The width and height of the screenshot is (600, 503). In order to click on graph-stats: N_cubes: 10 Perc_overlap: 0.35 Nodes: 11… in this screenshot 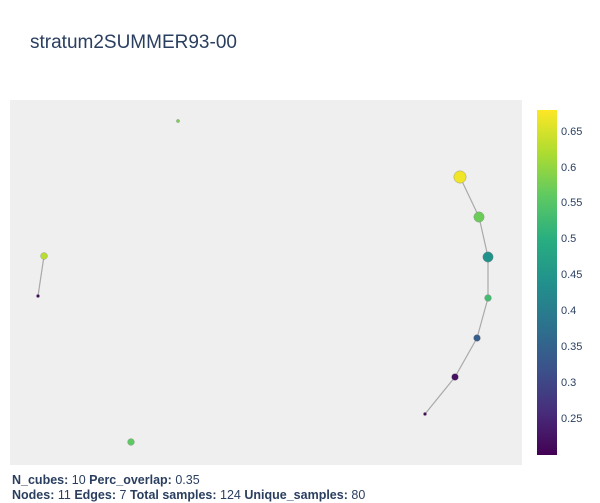, I will do `click(188, 488)`.